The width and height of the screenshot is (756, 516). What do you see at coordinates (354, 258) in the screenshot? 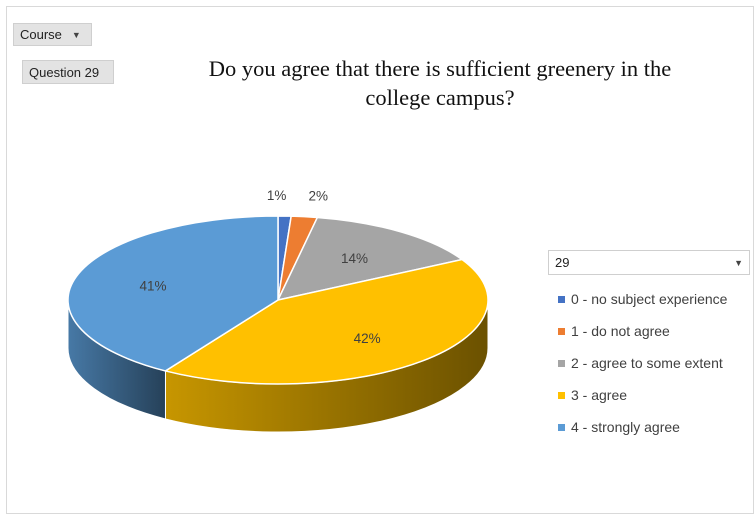
I see `pie-data-label: 14%` at bounding box center [354, 258].